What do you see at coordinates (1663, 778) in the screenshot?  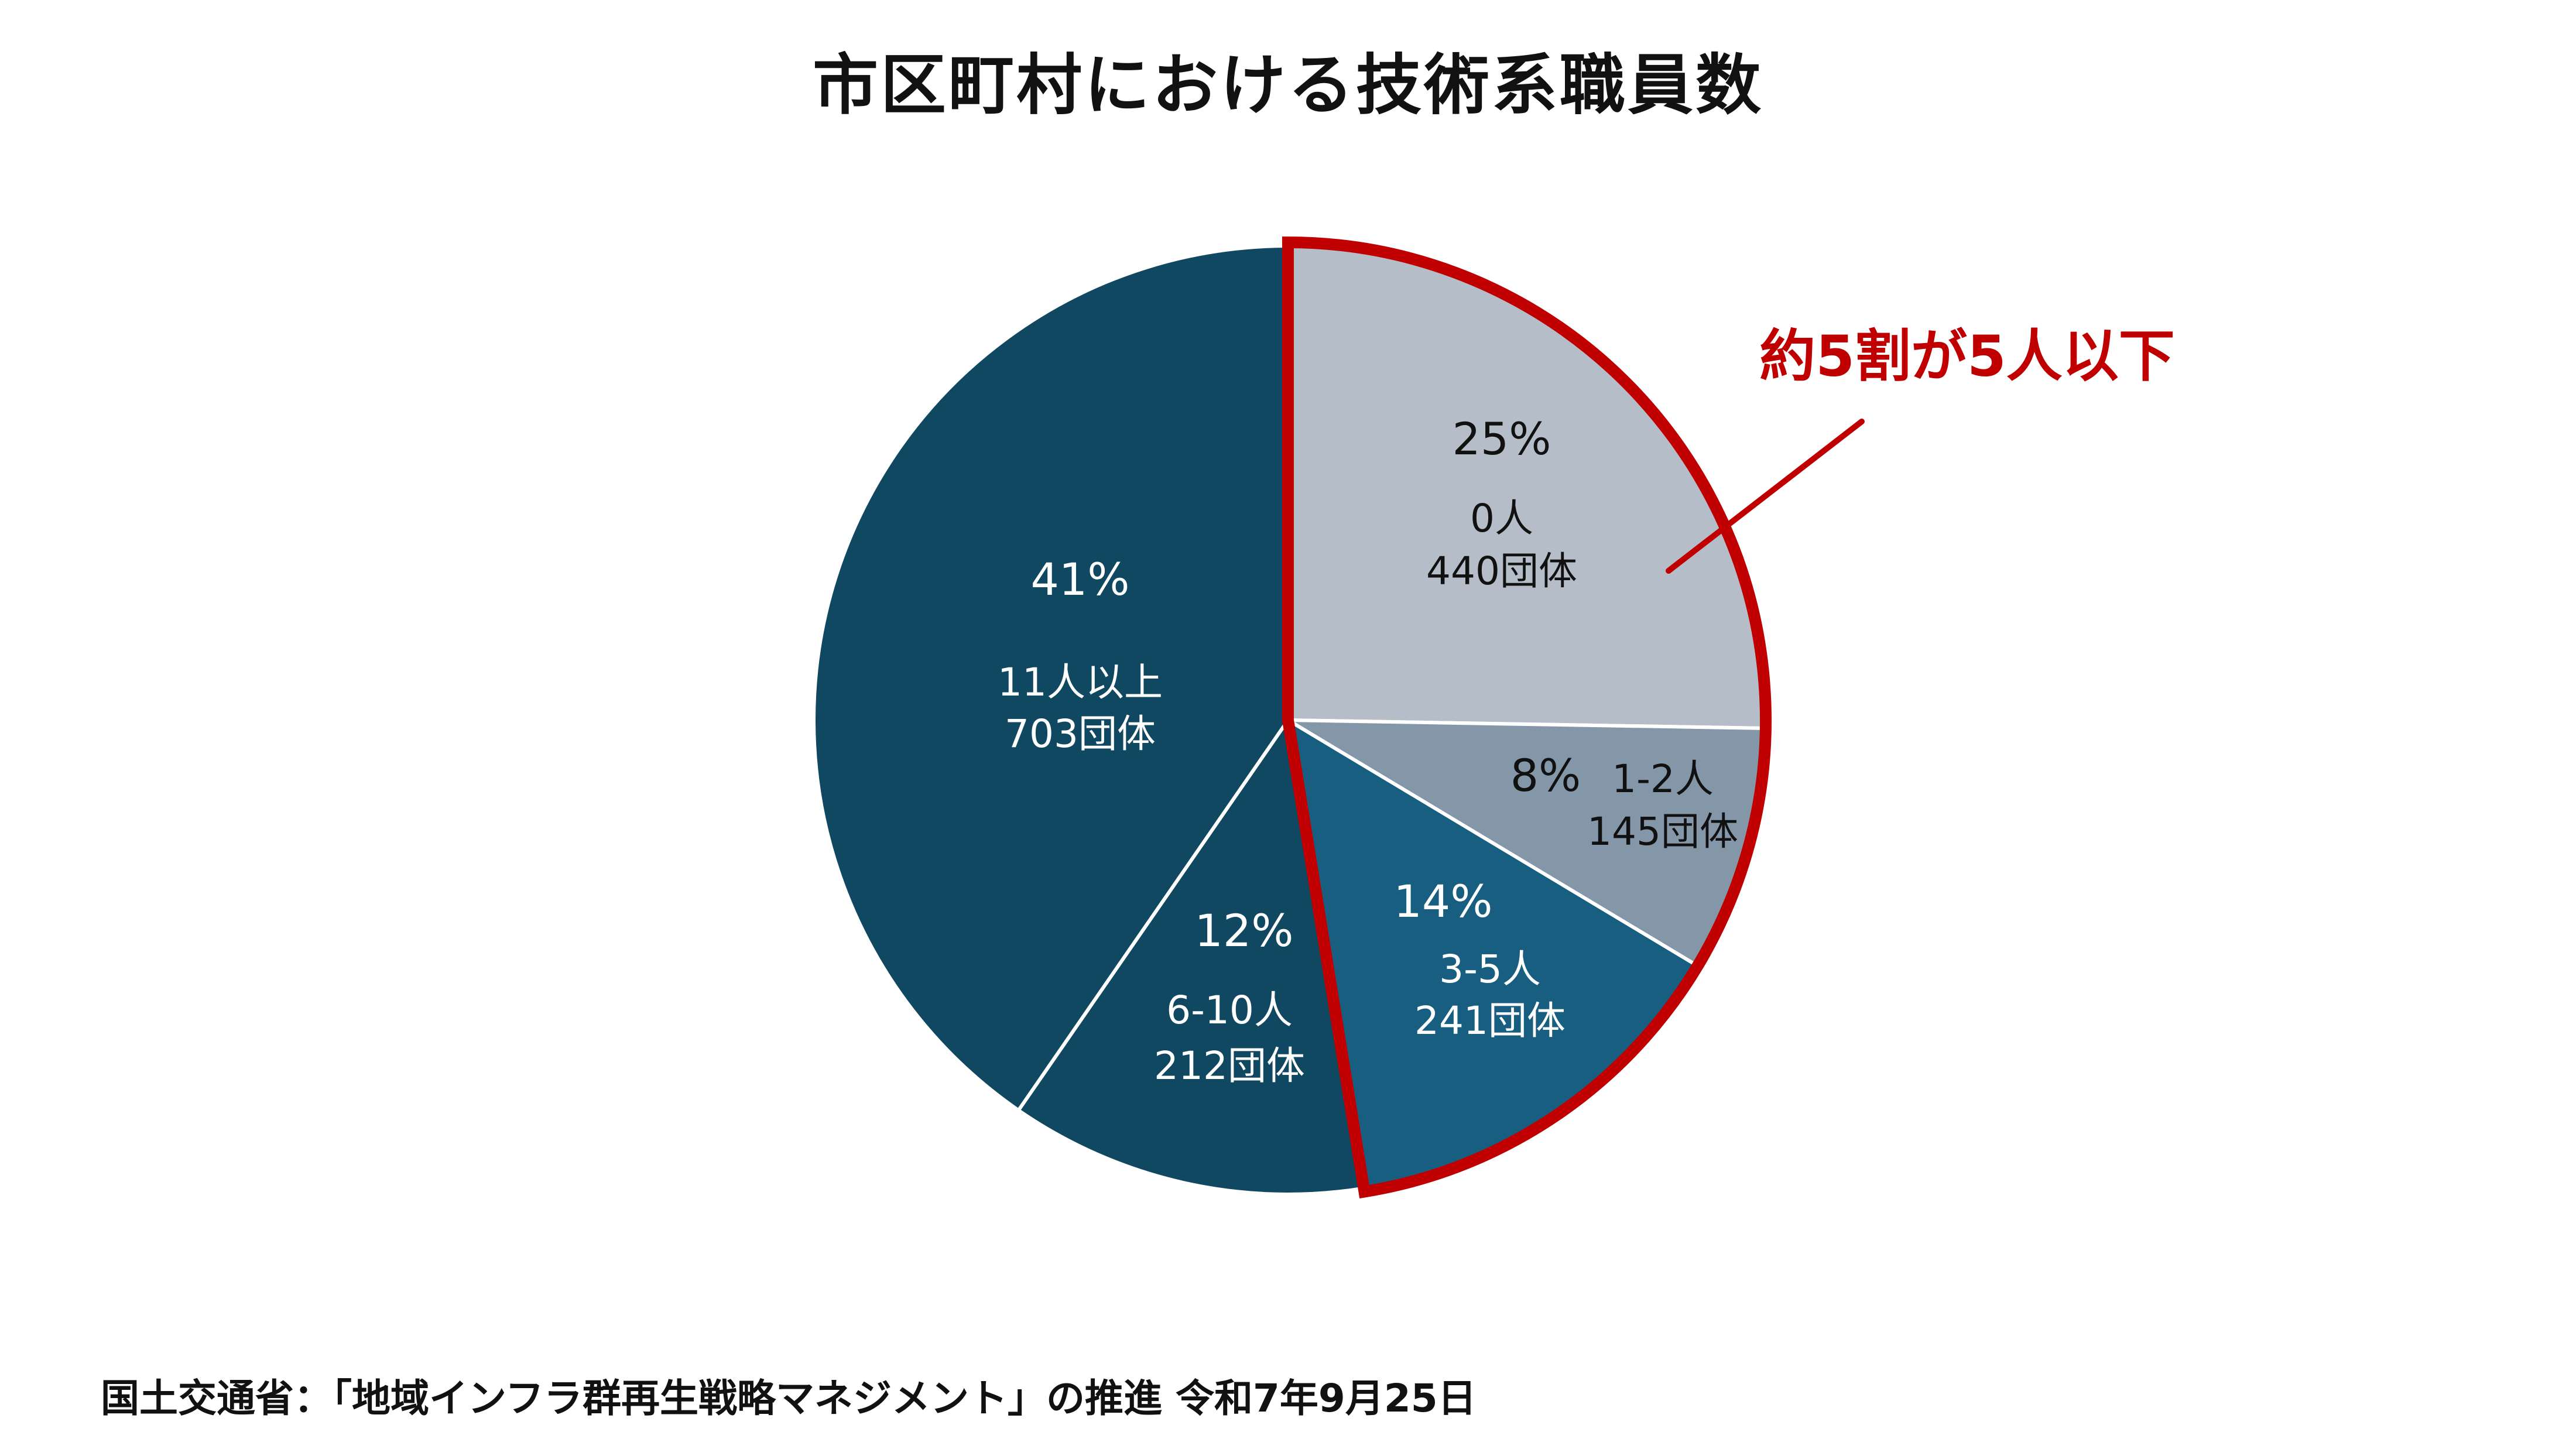 I see `category-label-s12: 1-2人` at bounding box center [1663, 778].